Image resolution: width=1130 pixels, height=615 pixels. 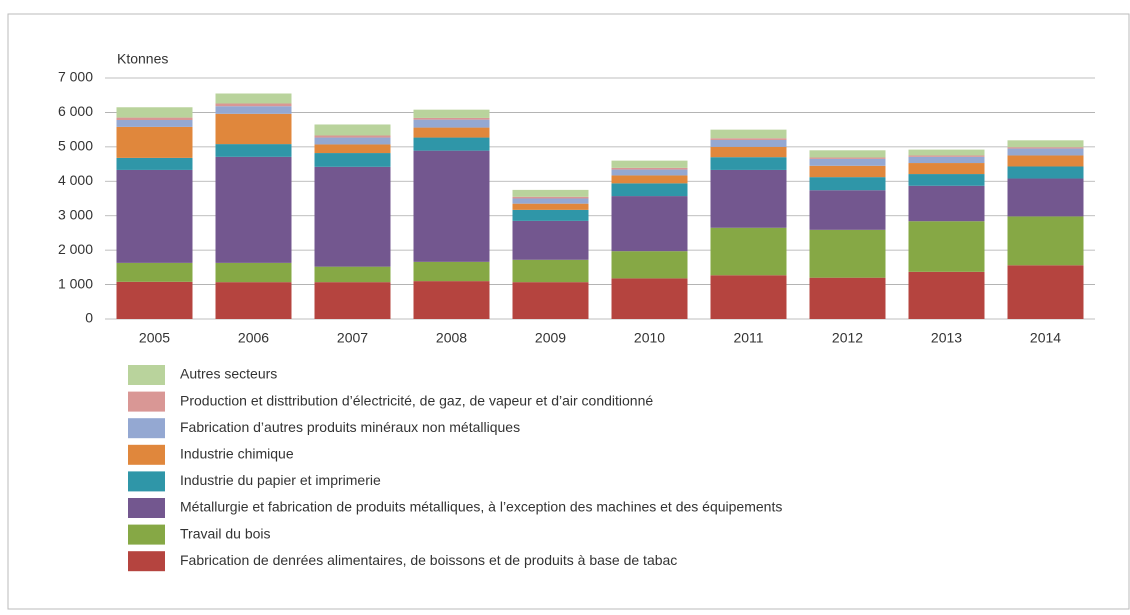 What do you see at coordinates (352, 338) in the screenshot?
I see `x-tick-label: 2007` at bounding box center [352, 338].